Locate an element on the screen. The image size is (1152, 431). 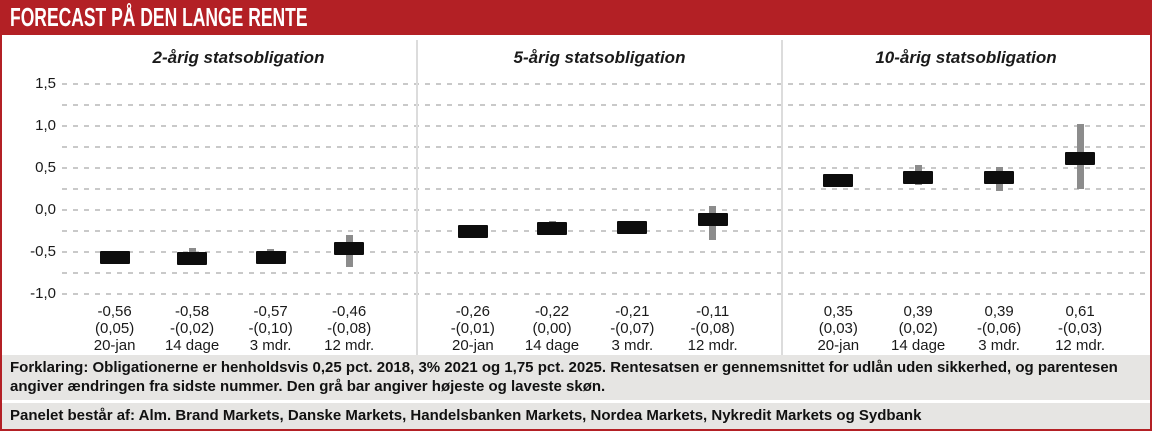
bar-label-value: -0,21 is located at coordinates (632, 311).